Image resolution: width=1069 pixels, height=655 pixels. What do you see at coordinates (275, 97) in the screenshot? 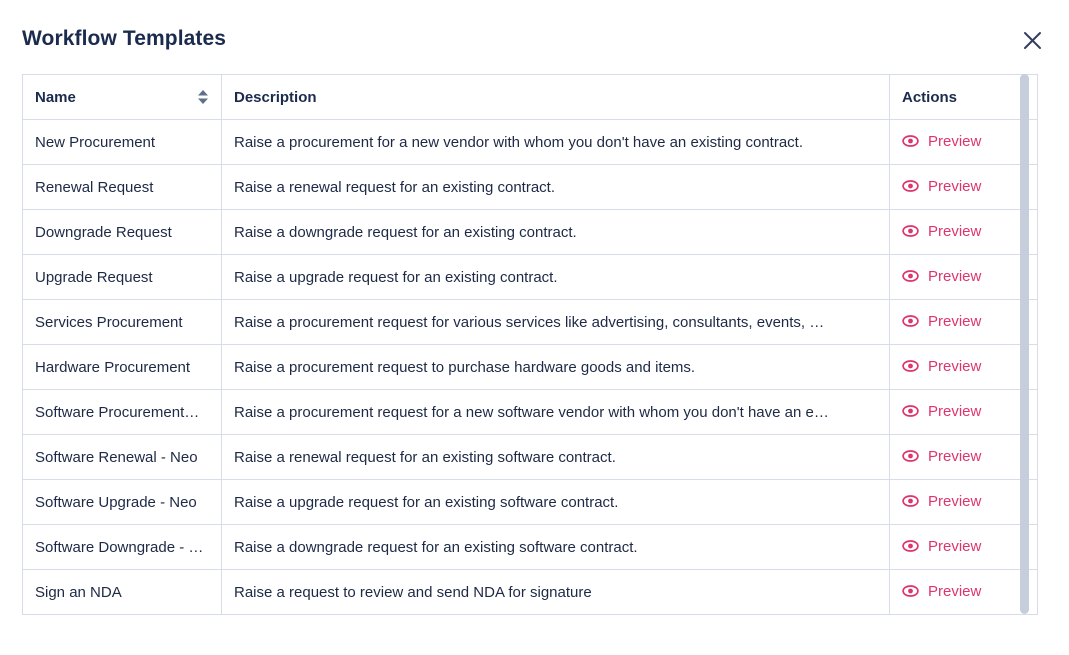
I see `column-header-description-label: Description` at bounding box center [275, 97].